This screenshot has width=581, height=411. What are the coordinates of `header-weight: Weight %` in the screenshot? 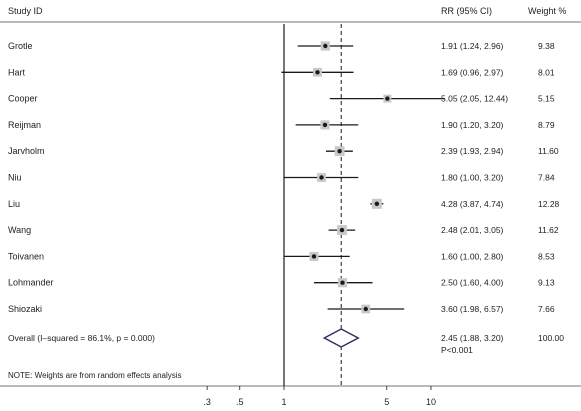 It's located at (547, 11).